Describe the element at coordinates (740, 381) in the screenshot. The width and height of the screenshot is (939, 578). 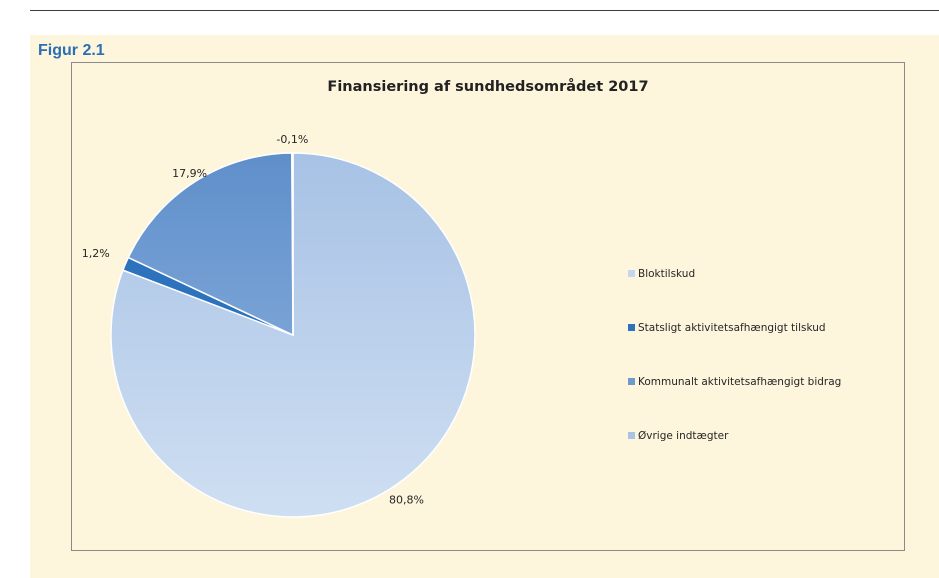
I see `legend-label: Kommunalt aktivitetsafhængigt bidrag` at that location.